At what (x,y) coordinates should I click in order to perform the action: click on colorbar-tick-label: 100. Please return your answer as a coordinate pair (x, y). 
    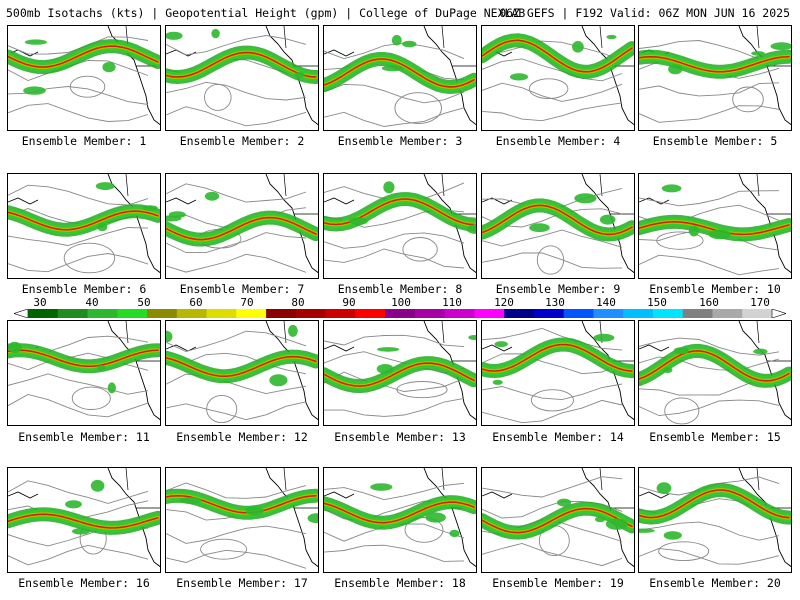
    Looking at the image, I should click on (401, 302).